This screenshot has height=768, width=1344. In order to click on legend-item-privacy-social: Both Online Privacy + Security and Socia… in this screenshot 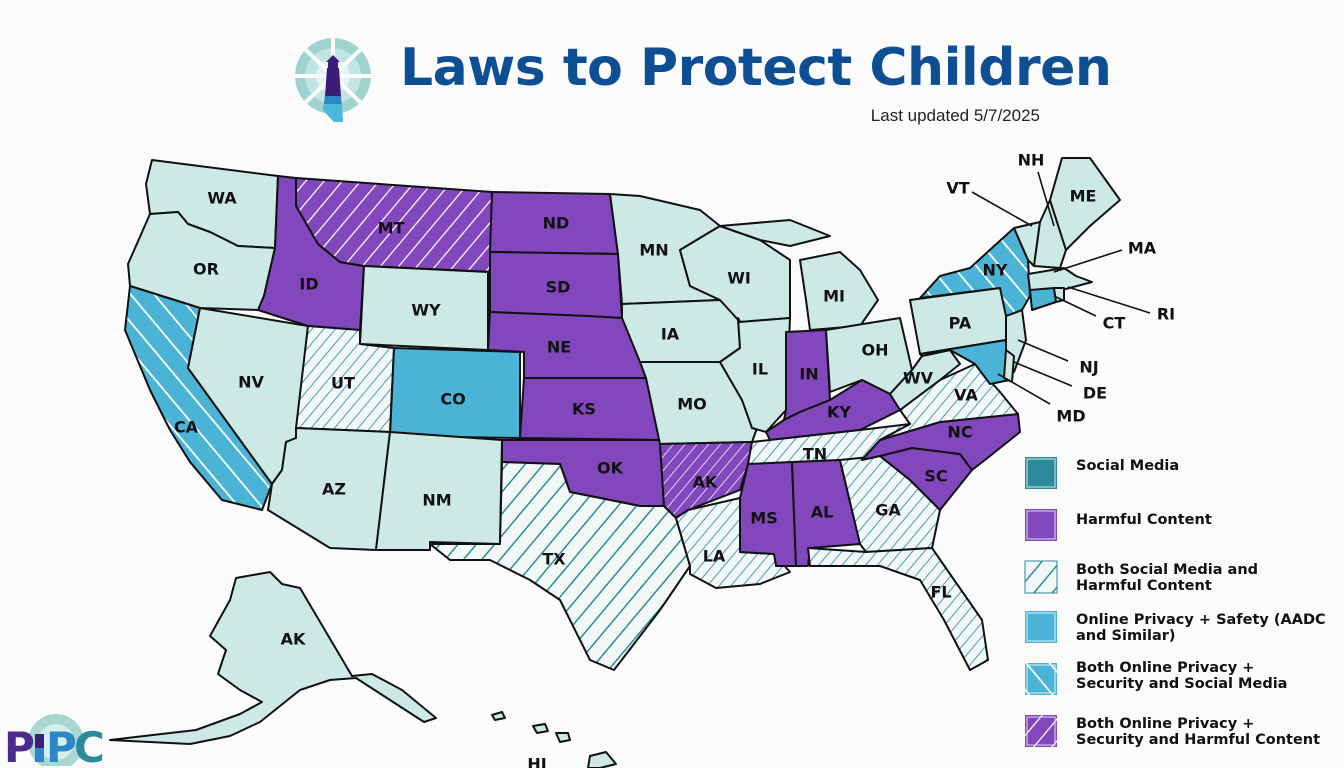, I will do `click(1175, 678)`.